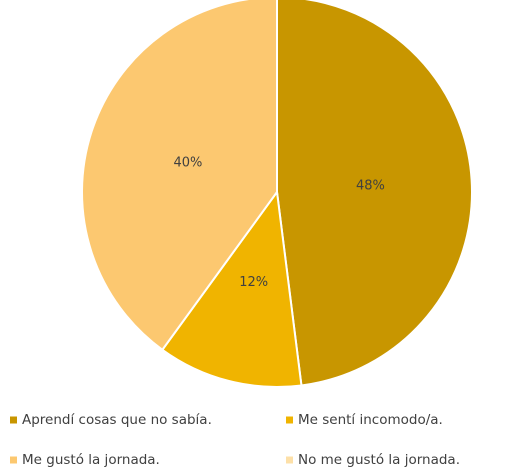 Image resolution: width=517 pixels, height=473 pixels. I want to click on legend-label: Me sentí incomodo/a., so click(370, 420).